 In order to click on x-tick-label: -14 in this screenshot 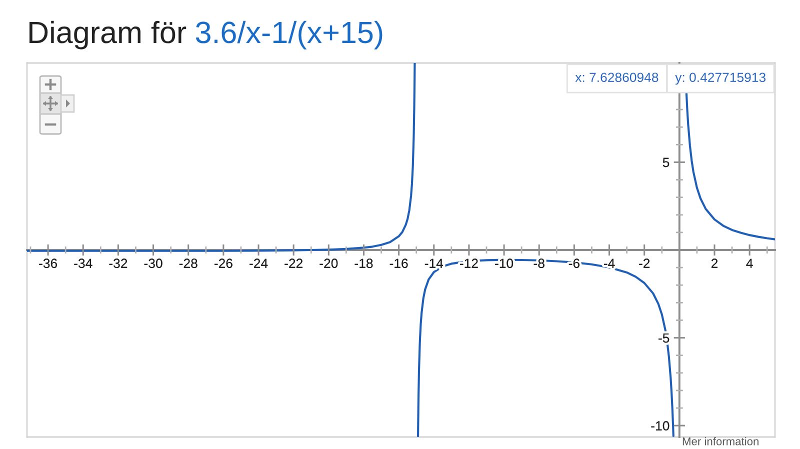, I will do `click(434, 263)`.